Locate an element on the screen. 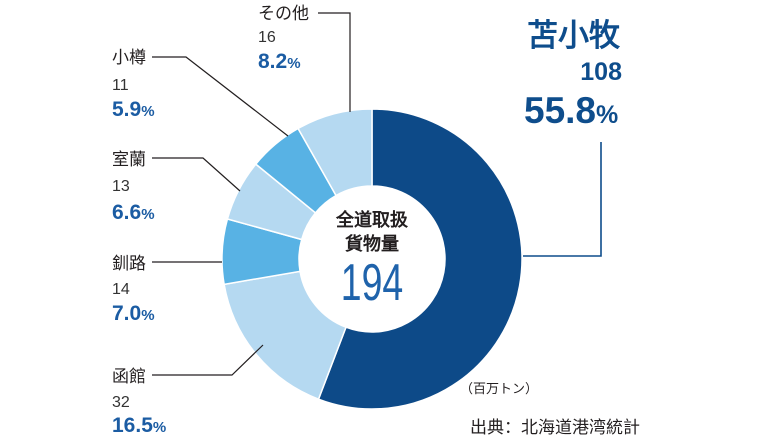  center-title-line1: 全道取扱 is located at coordinates (372, 219).